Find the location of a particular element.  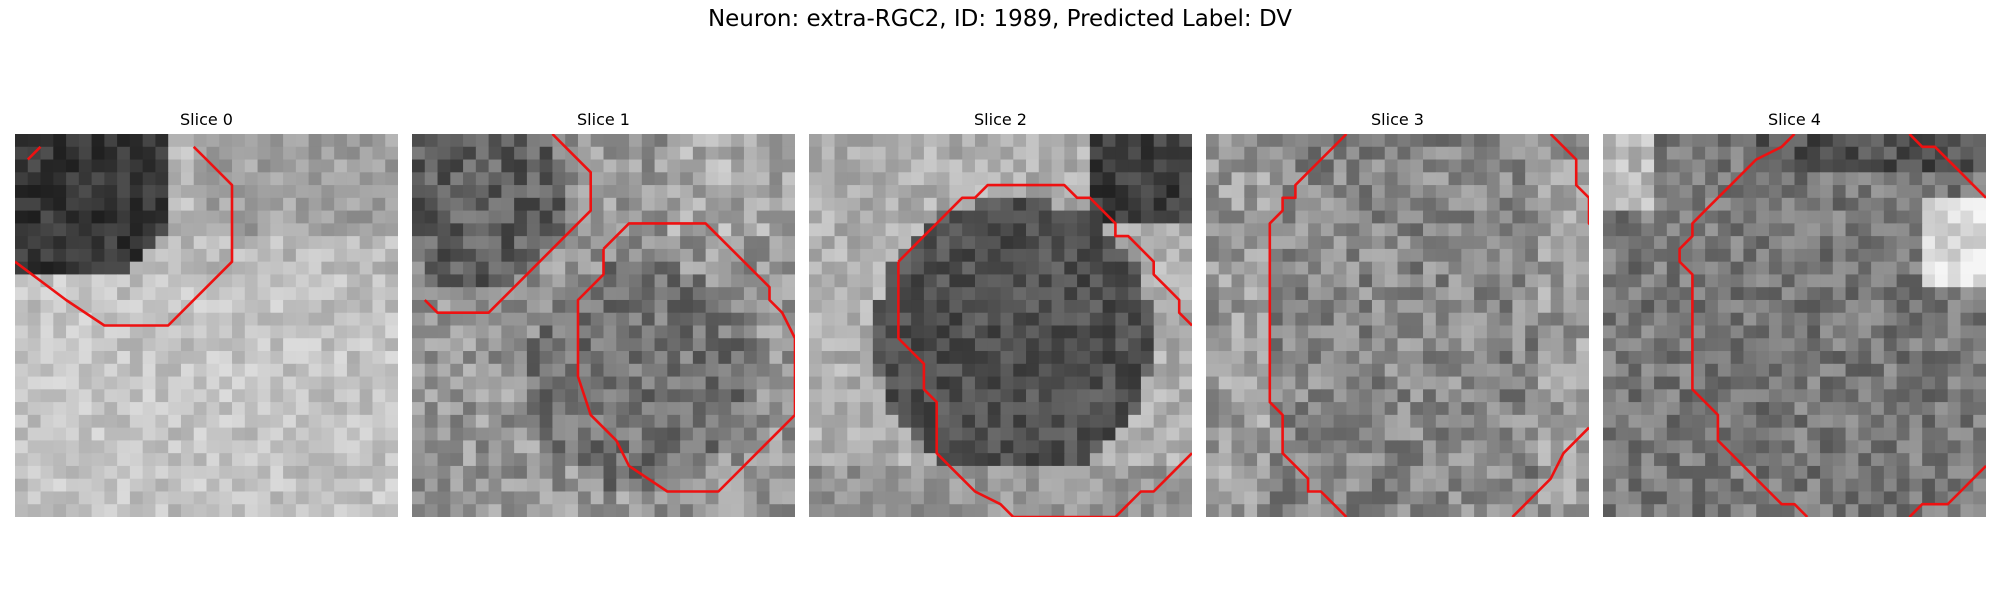

slice-2-image is located at coordinates (1000, 325).